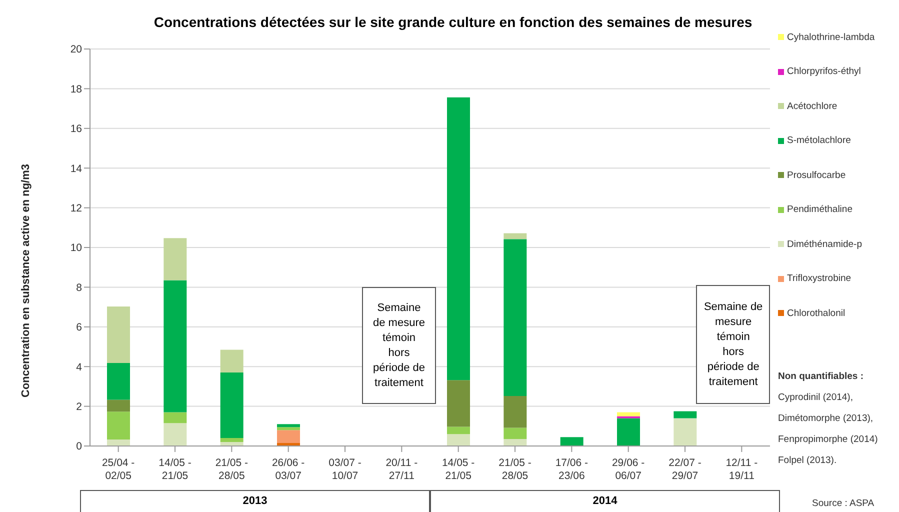  Describe the element at coordinates (572, 469) in the screenshot. I see `x-tick-label: 17/06 - 23/06` at that location.